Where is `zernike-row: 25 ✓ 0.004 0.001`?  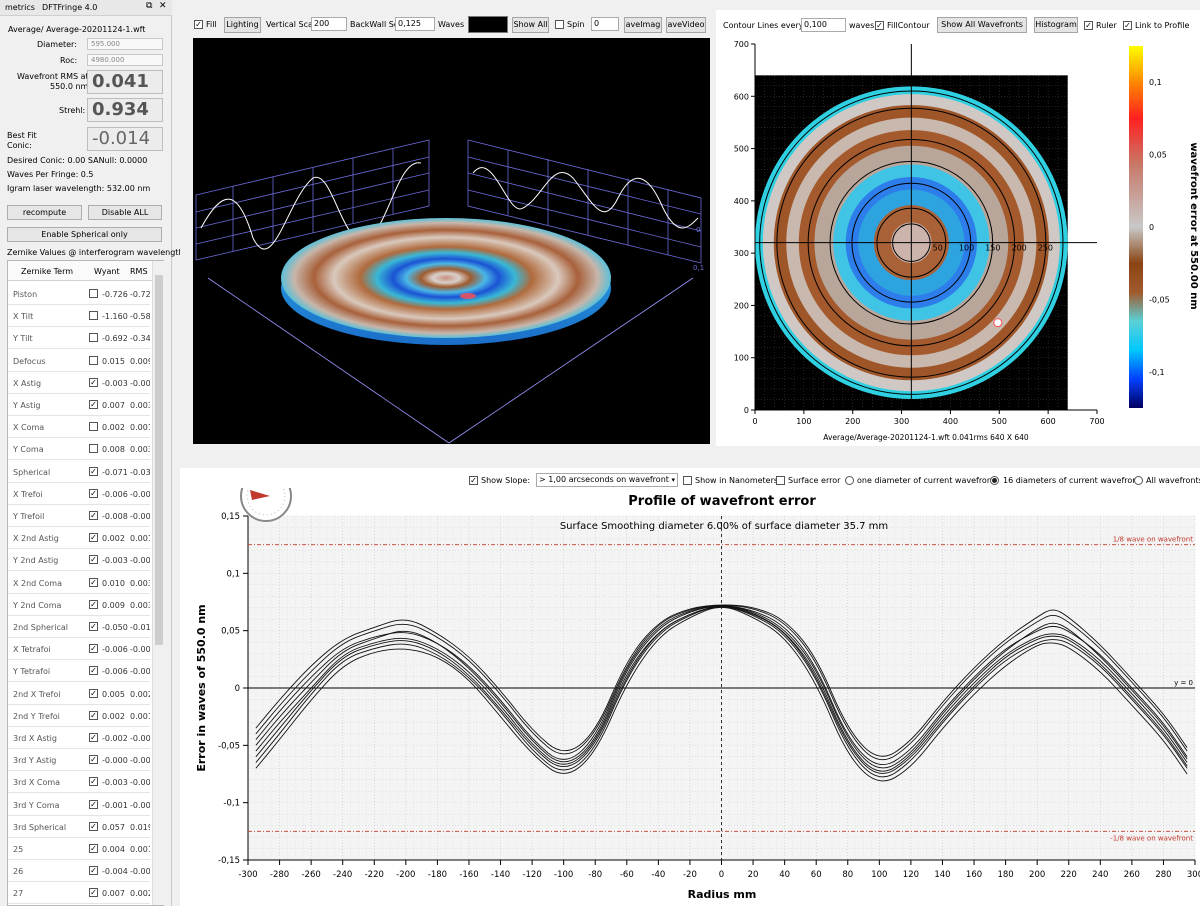 zernike-row: 25 ✓ 0.004 0.001 is located at coordinates (79, 849).